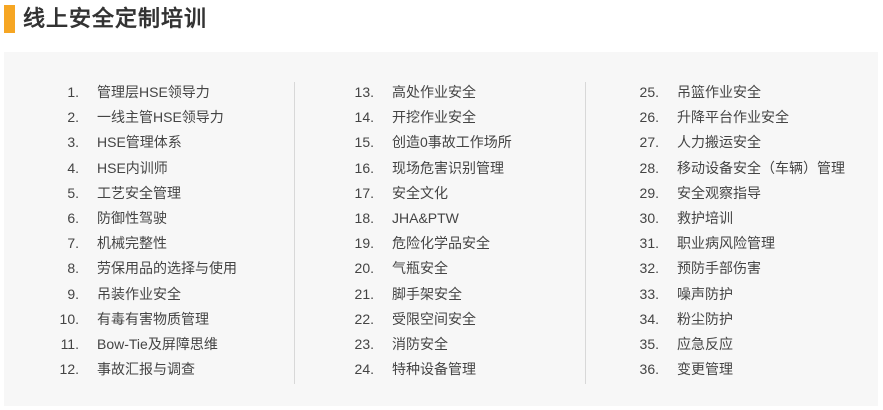  I want to click on course-item: 13. 高处作业安全, so click(441, 92).